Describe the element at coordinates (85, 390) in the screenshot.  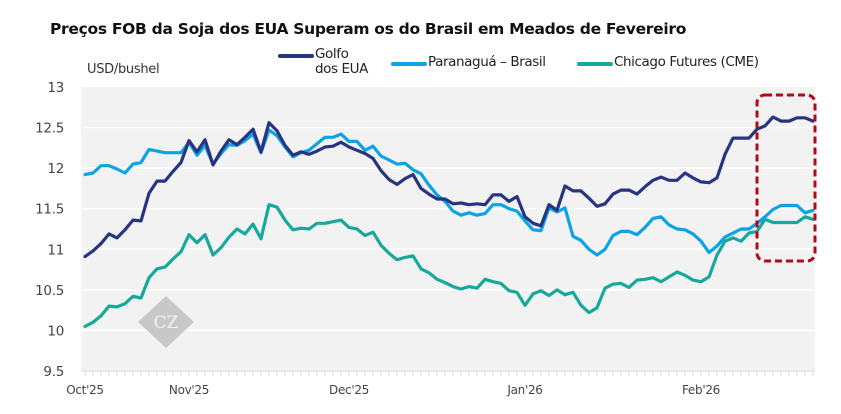
I see `x-tick-label: Oct'25` at that location.